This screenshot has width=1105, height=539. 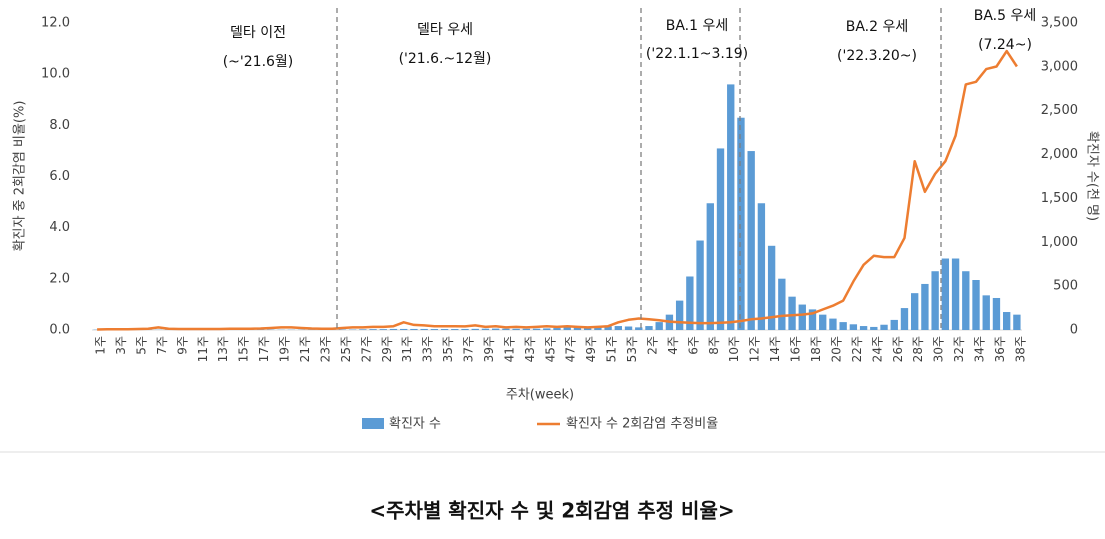 What do you see at coordinates (1092, 176) in the screenshot?
I see `y2-axis-label: 확진자 수(천 명)` at bounding box center [1092, 176].